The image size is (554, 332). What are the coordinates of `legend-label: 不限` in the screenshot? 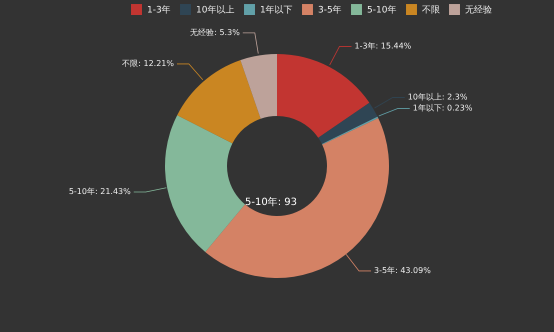 It's located at (431, 11).